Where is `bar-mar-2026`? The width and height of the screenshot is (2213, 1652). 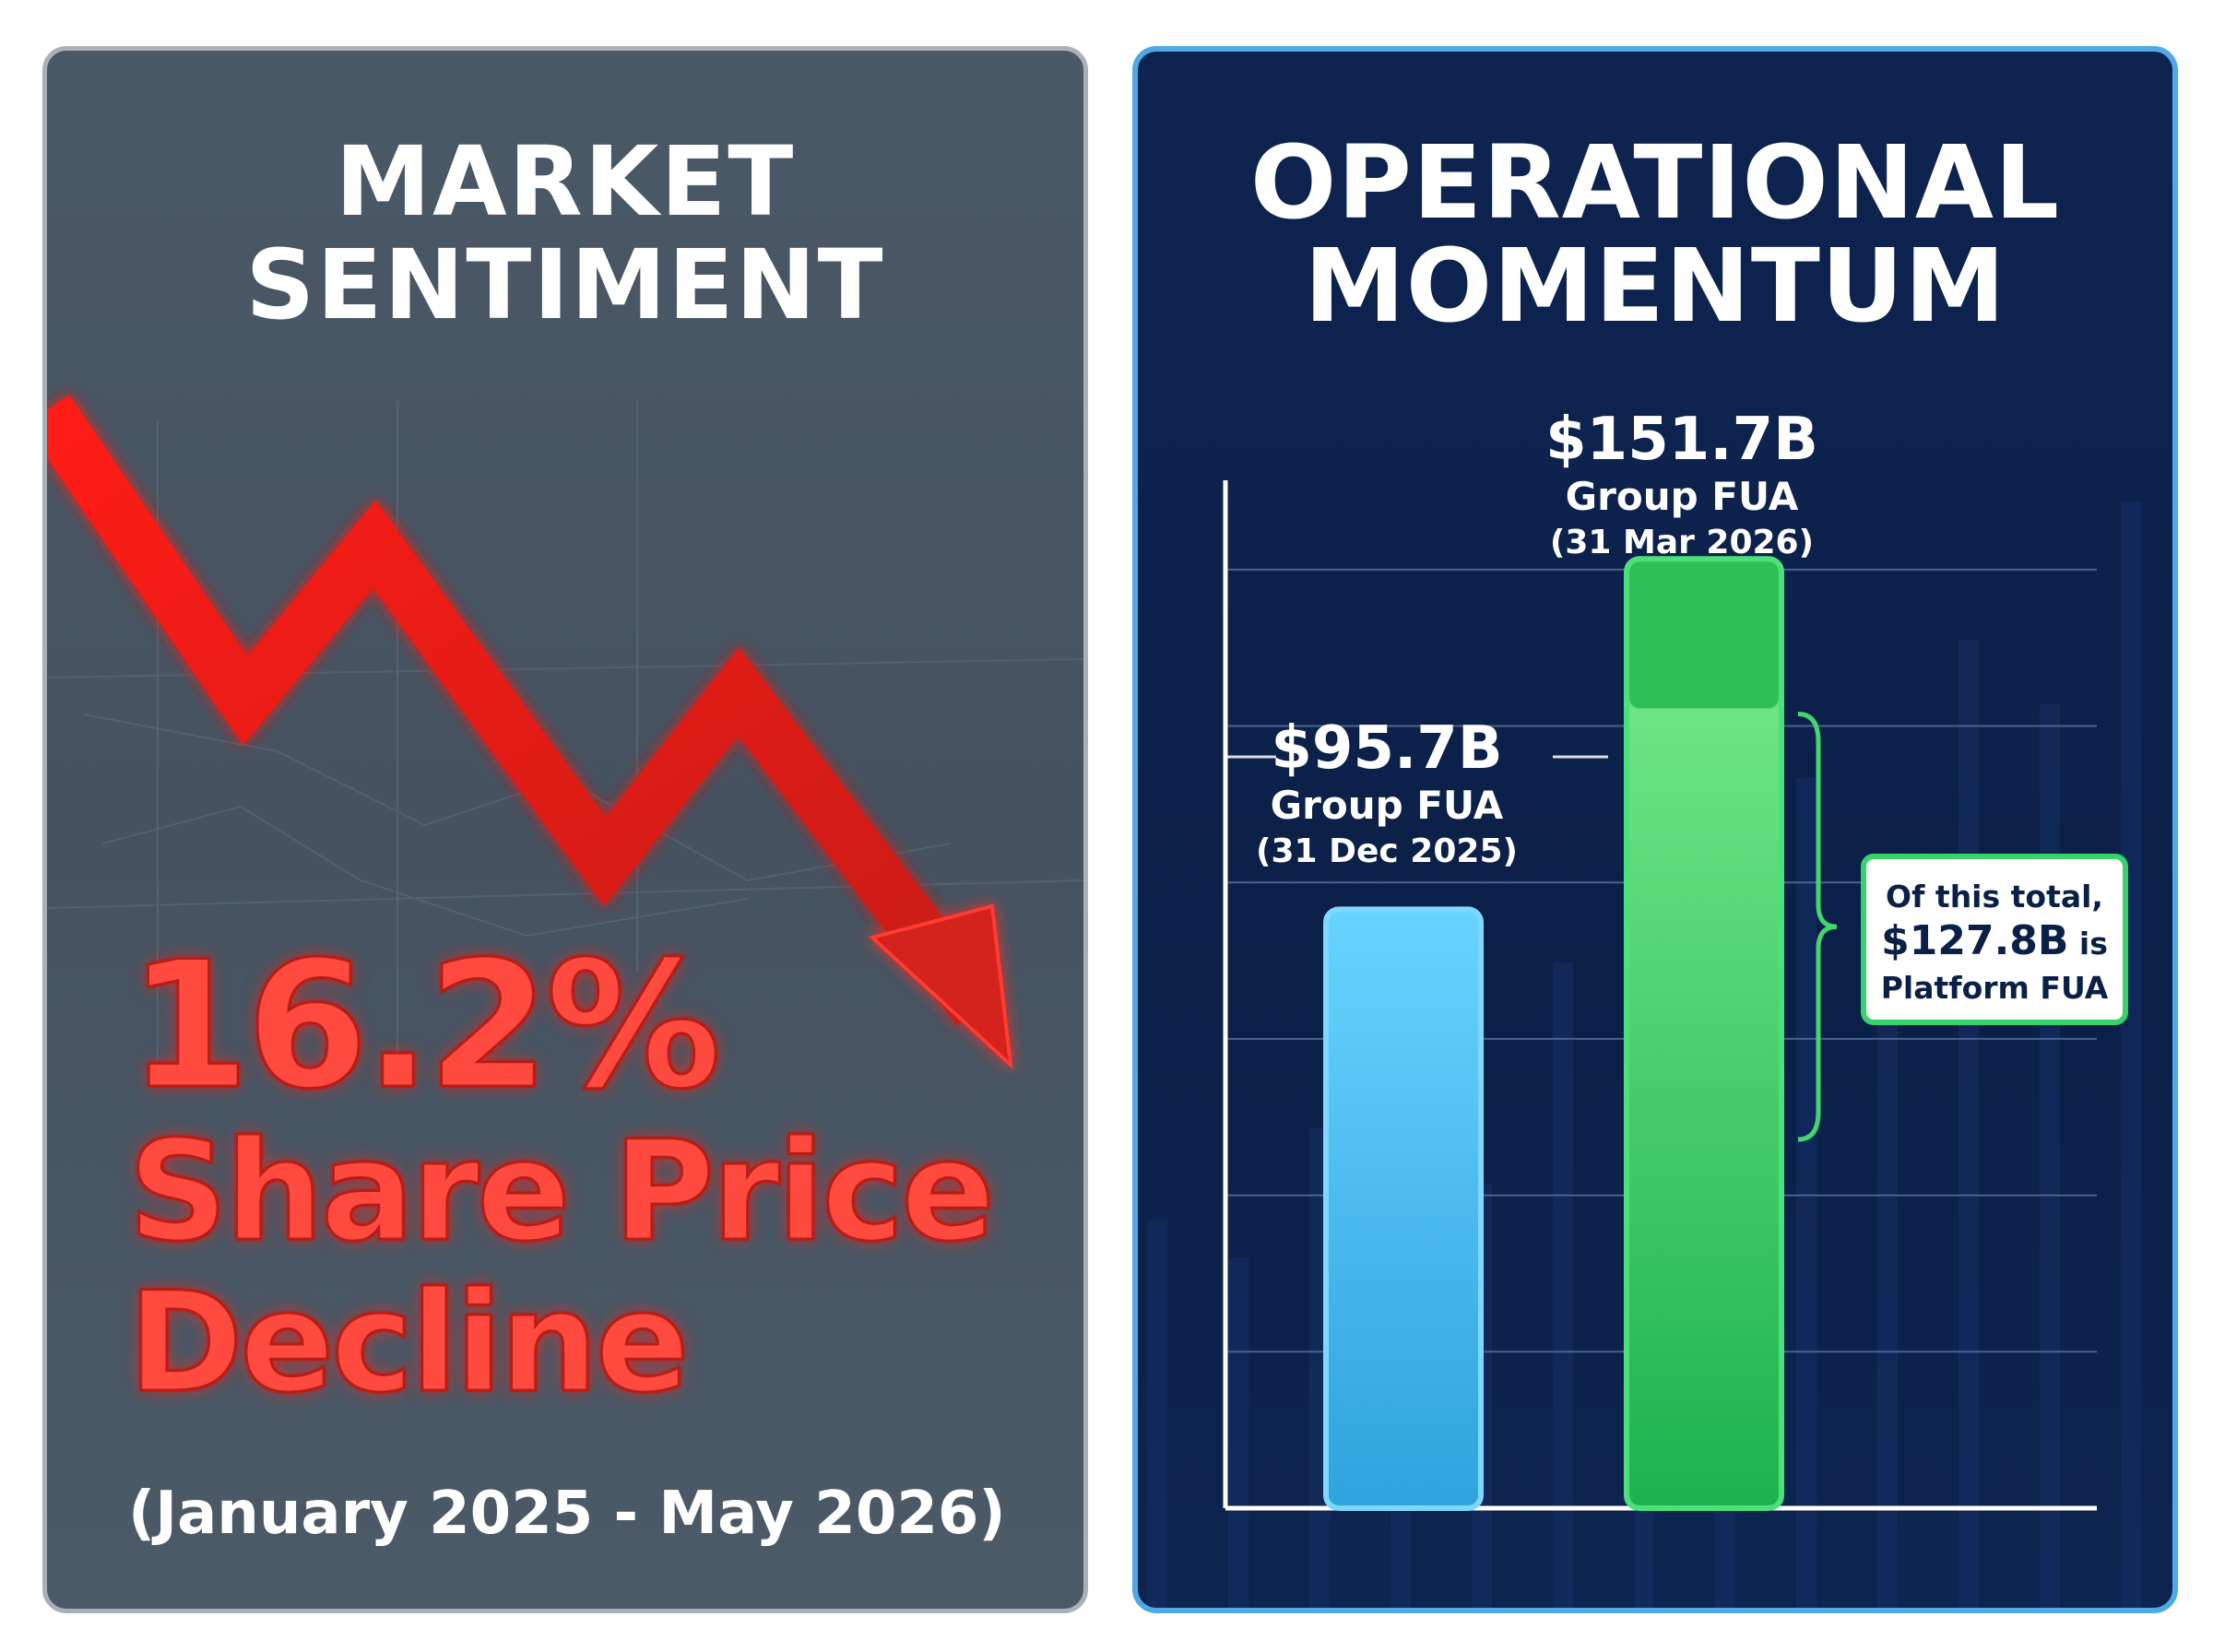 bar-mar-2026 is located at coordinates (1704, 1033).